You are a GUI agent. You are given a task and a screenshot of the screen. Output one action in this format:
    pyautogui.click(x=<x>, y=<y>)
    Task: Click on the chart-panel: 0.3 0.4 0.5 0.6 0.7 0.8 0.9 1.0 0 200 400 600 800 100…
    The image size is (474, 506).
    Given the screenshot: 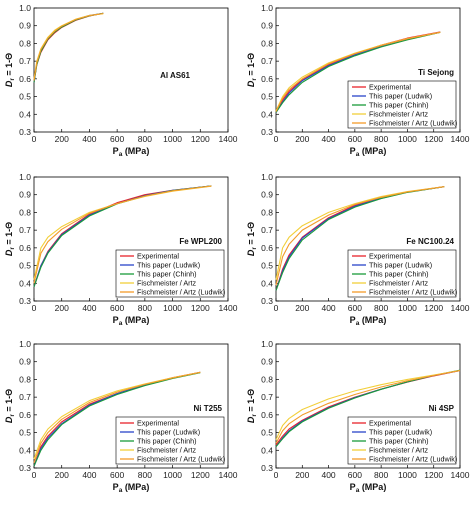 What is the action you would take?
    pyautogui.click(x=358, y=416)
    